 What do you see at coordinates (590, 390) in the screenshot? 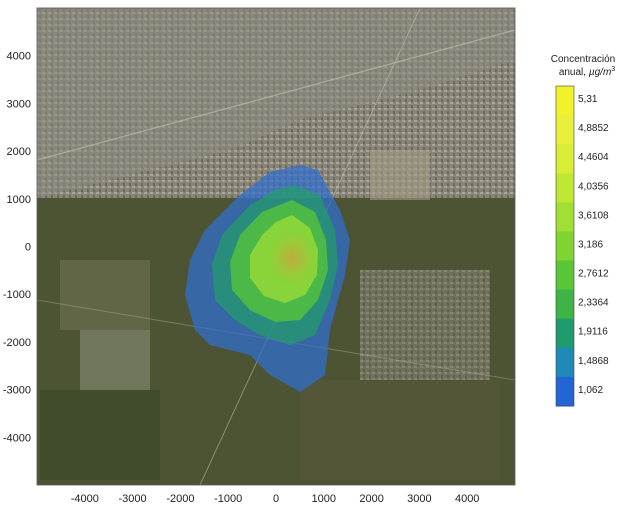
I see `colorbar-level-label: 1,062` at bounding box center [590, 390].